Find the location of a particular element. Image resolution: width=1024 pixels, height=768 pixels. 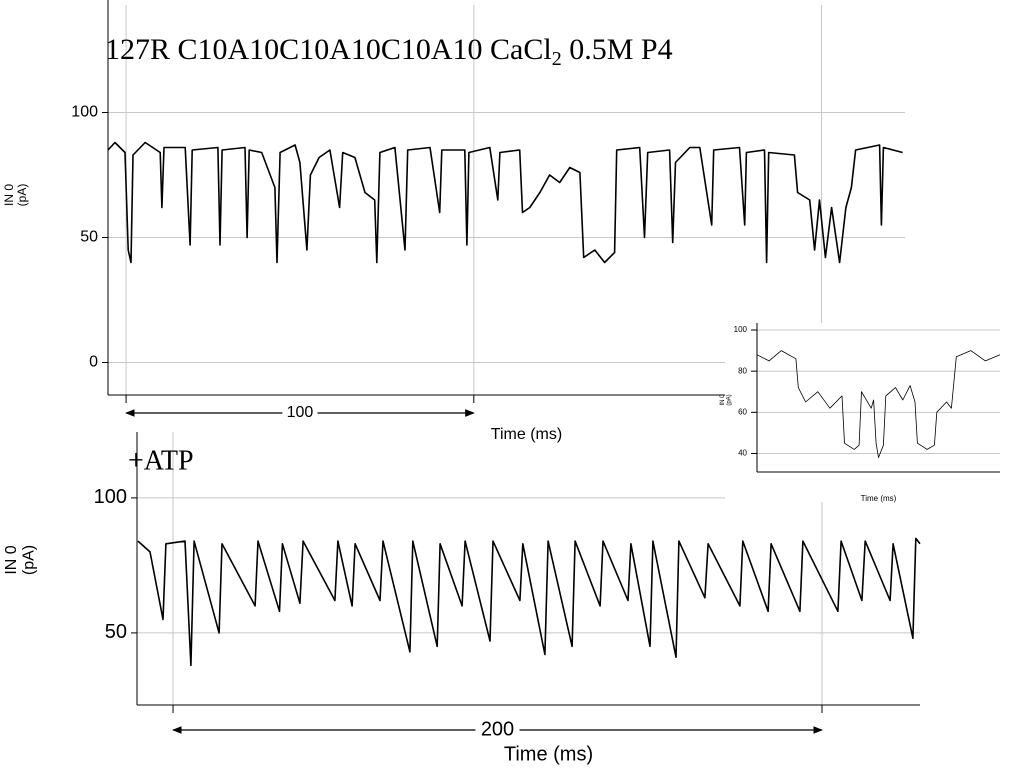

scale-bar-label: 200 is located at coordinates (497, 729).